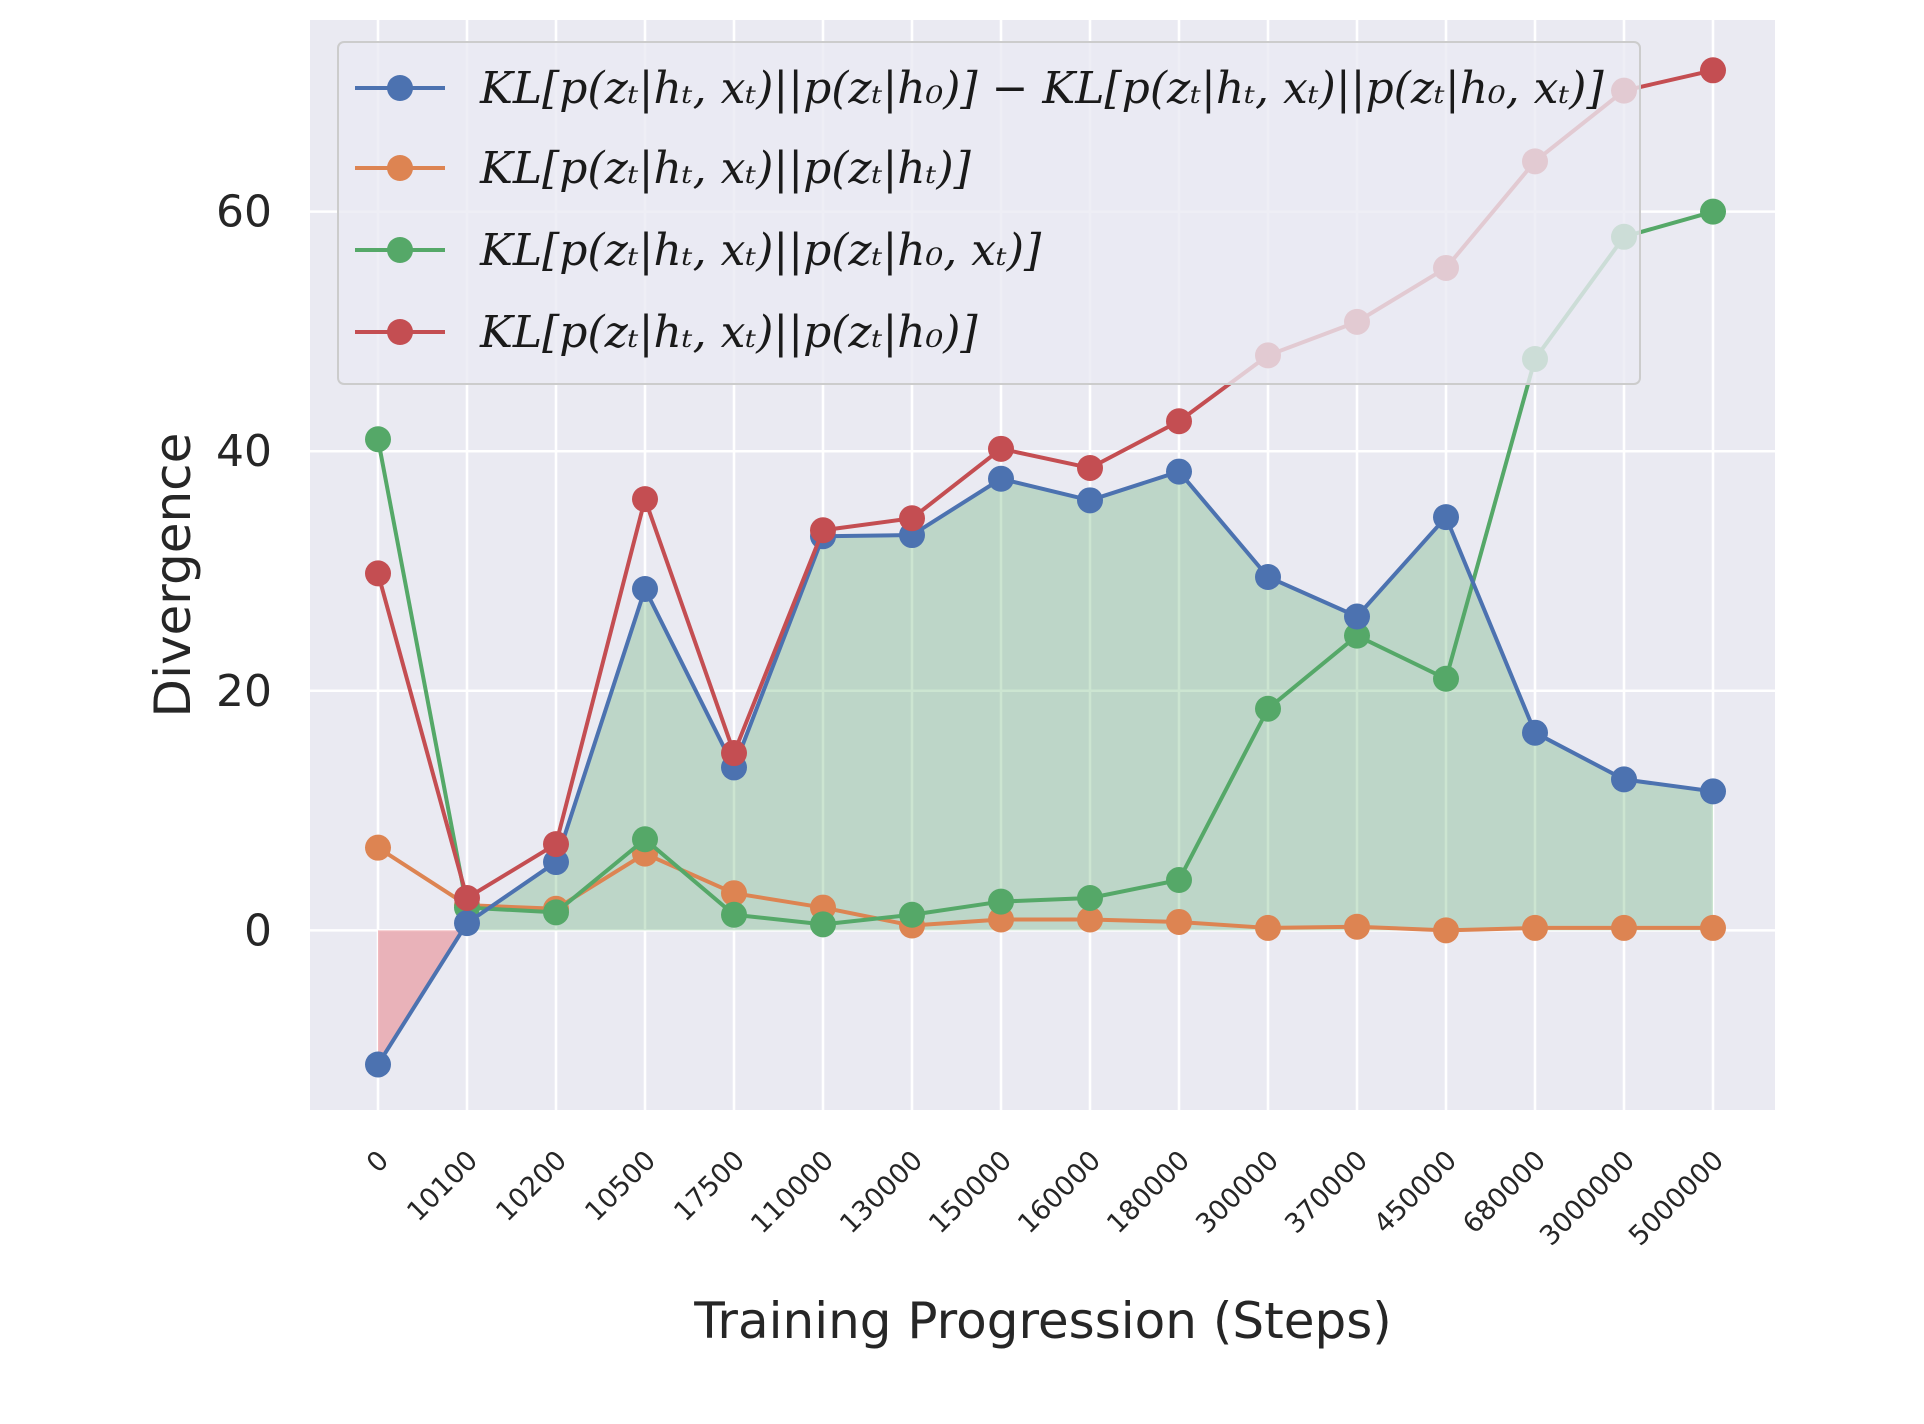 This screenshot has height=1424, width=1924. What do you see at coordinates (709, 1186) in the screenshot?
I see `x-tick-label: 17500` at bounding box center [709, 1186].